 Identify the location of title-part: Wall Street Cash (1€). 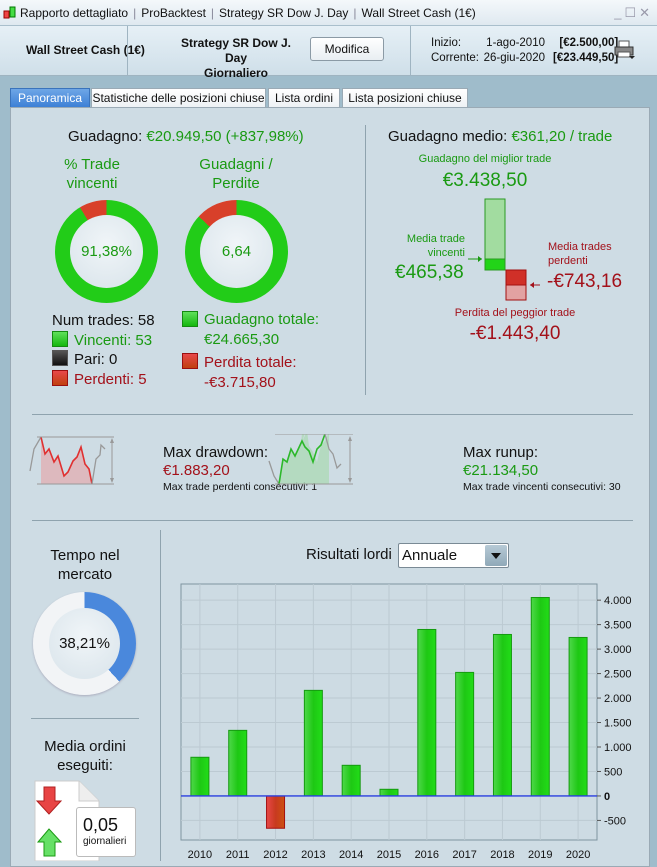
(418, 12).